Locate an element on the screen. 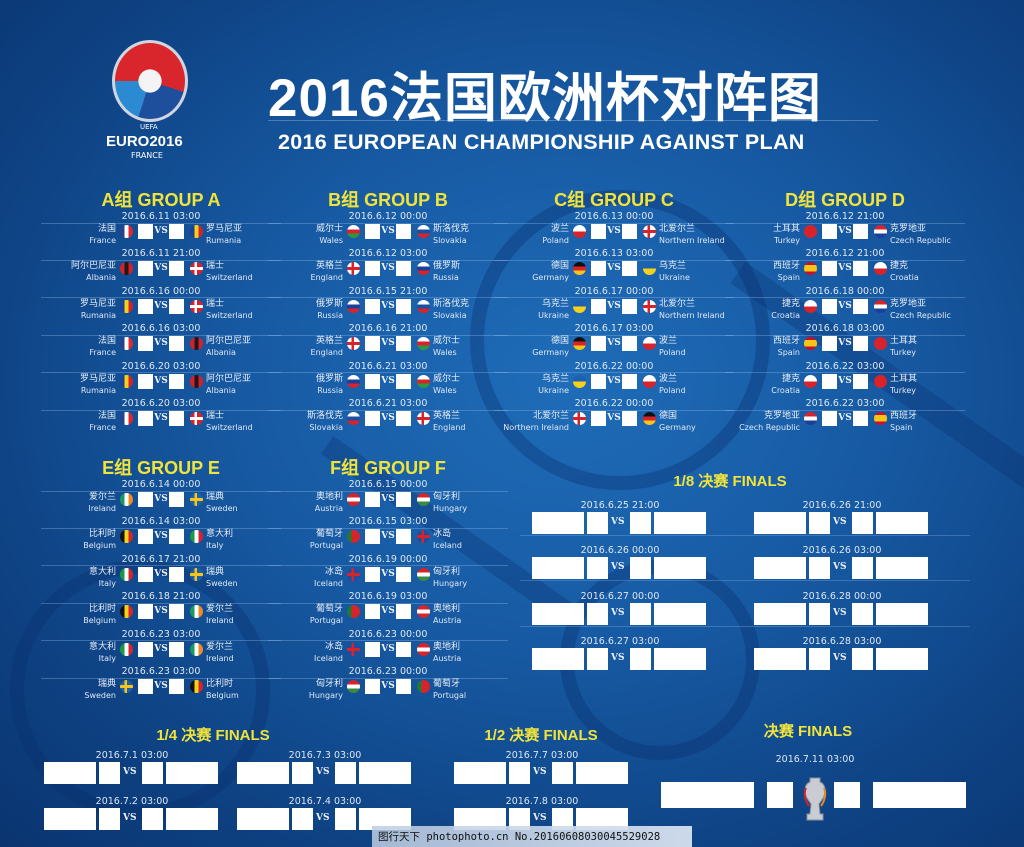 The height and width of the screenshot is (847, 1024). final-home-team-box is located at coordinates (707, 795).